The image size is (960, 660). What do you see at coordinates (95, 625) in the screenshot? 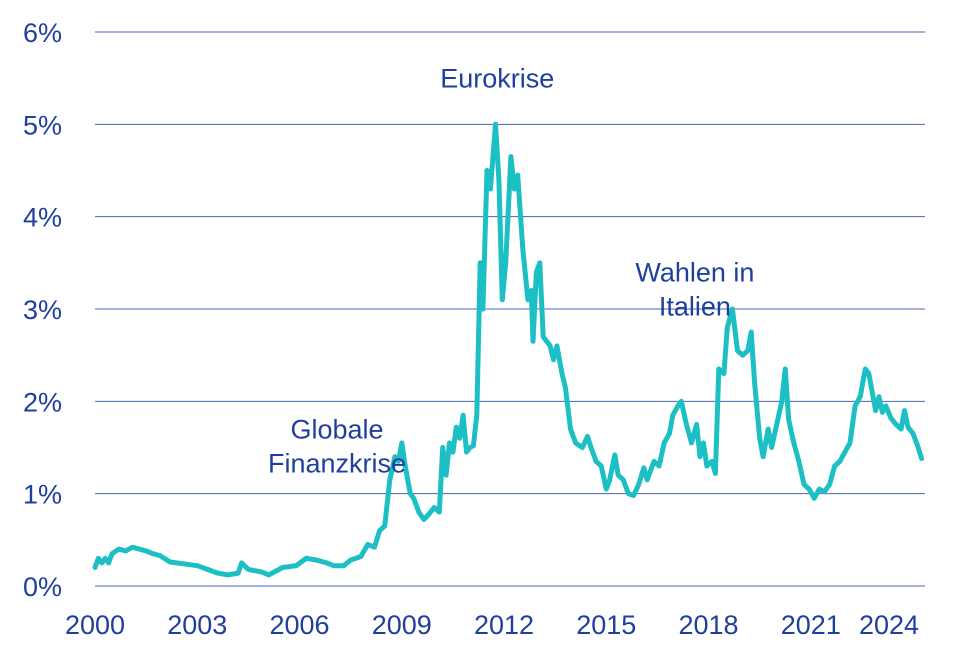
I see `x-tick-label-0: 2000` at bounding box center [95, 625].